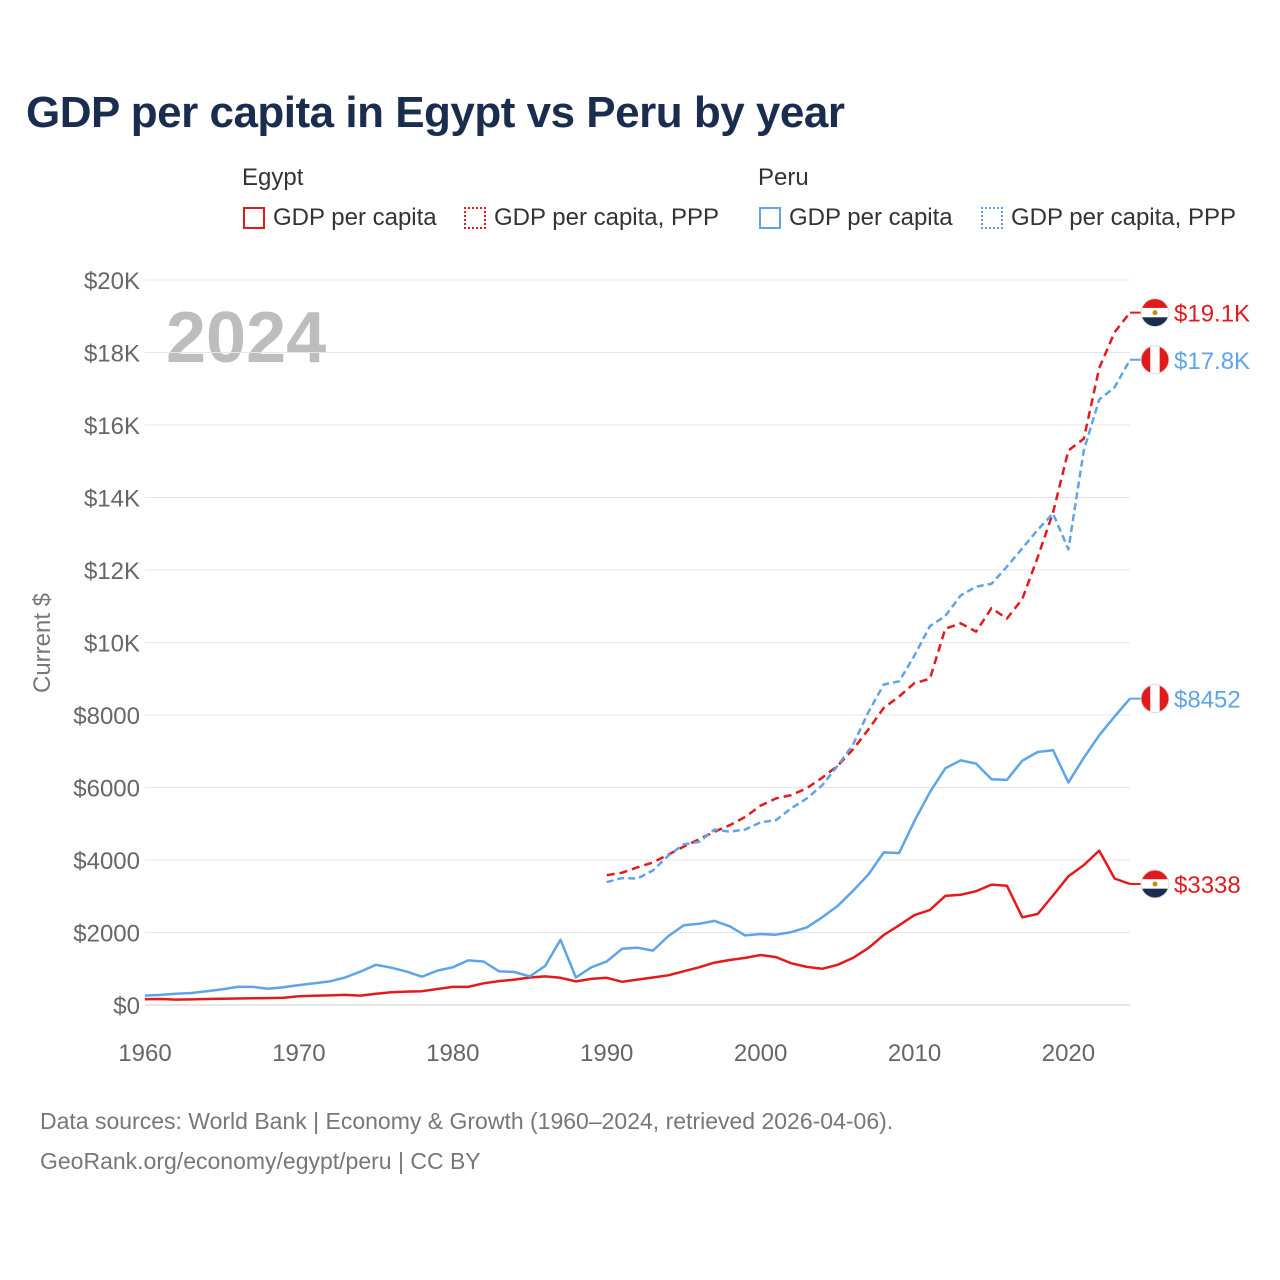 The height and width of the screenshot is (1280, 1280). Describe the element at coordinates (606, 1053) in the screenshot. I see `x-tick-label: 1990` at that location.